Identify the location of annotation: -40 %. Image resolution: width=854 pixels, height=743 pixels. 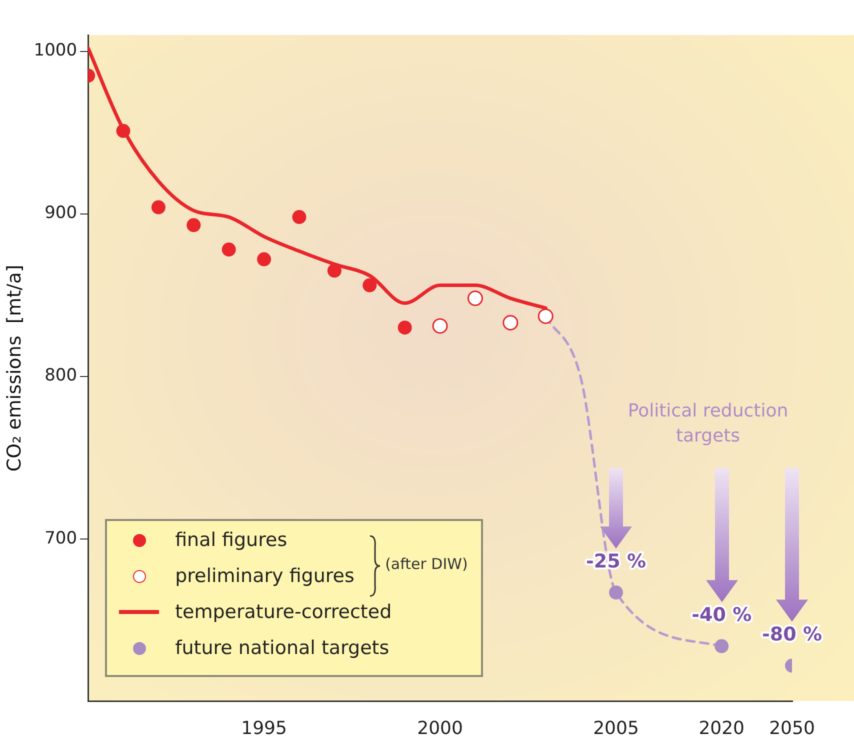
(722, 615).